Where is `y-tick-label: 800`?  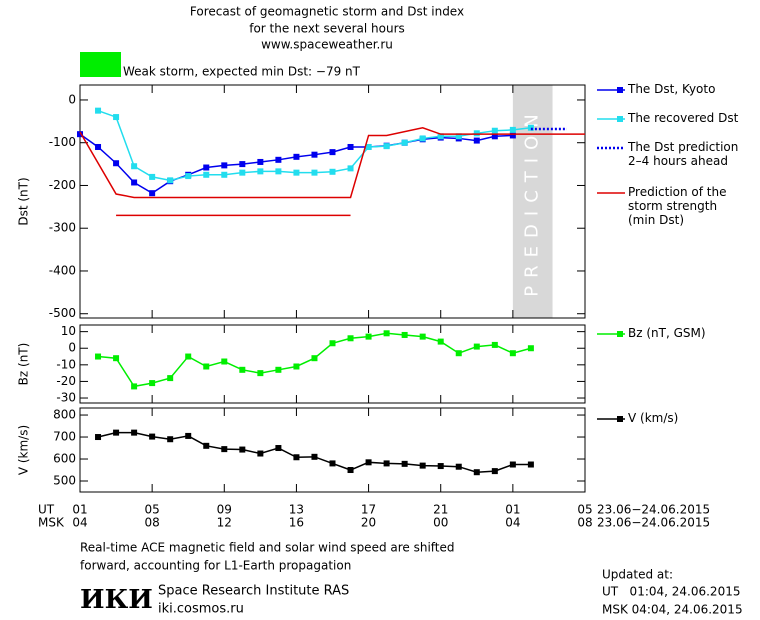
y-tick-label: 800 is located at coordinates (64, 415).